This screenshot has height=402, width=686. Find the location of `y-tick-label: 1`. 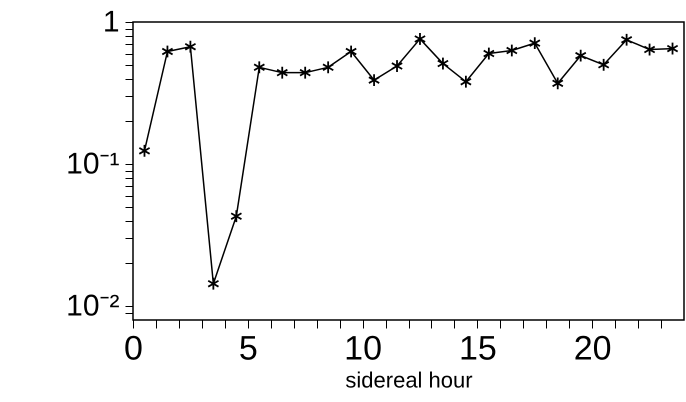

y-tick-label: 1 is located at coordinates (111, 22).